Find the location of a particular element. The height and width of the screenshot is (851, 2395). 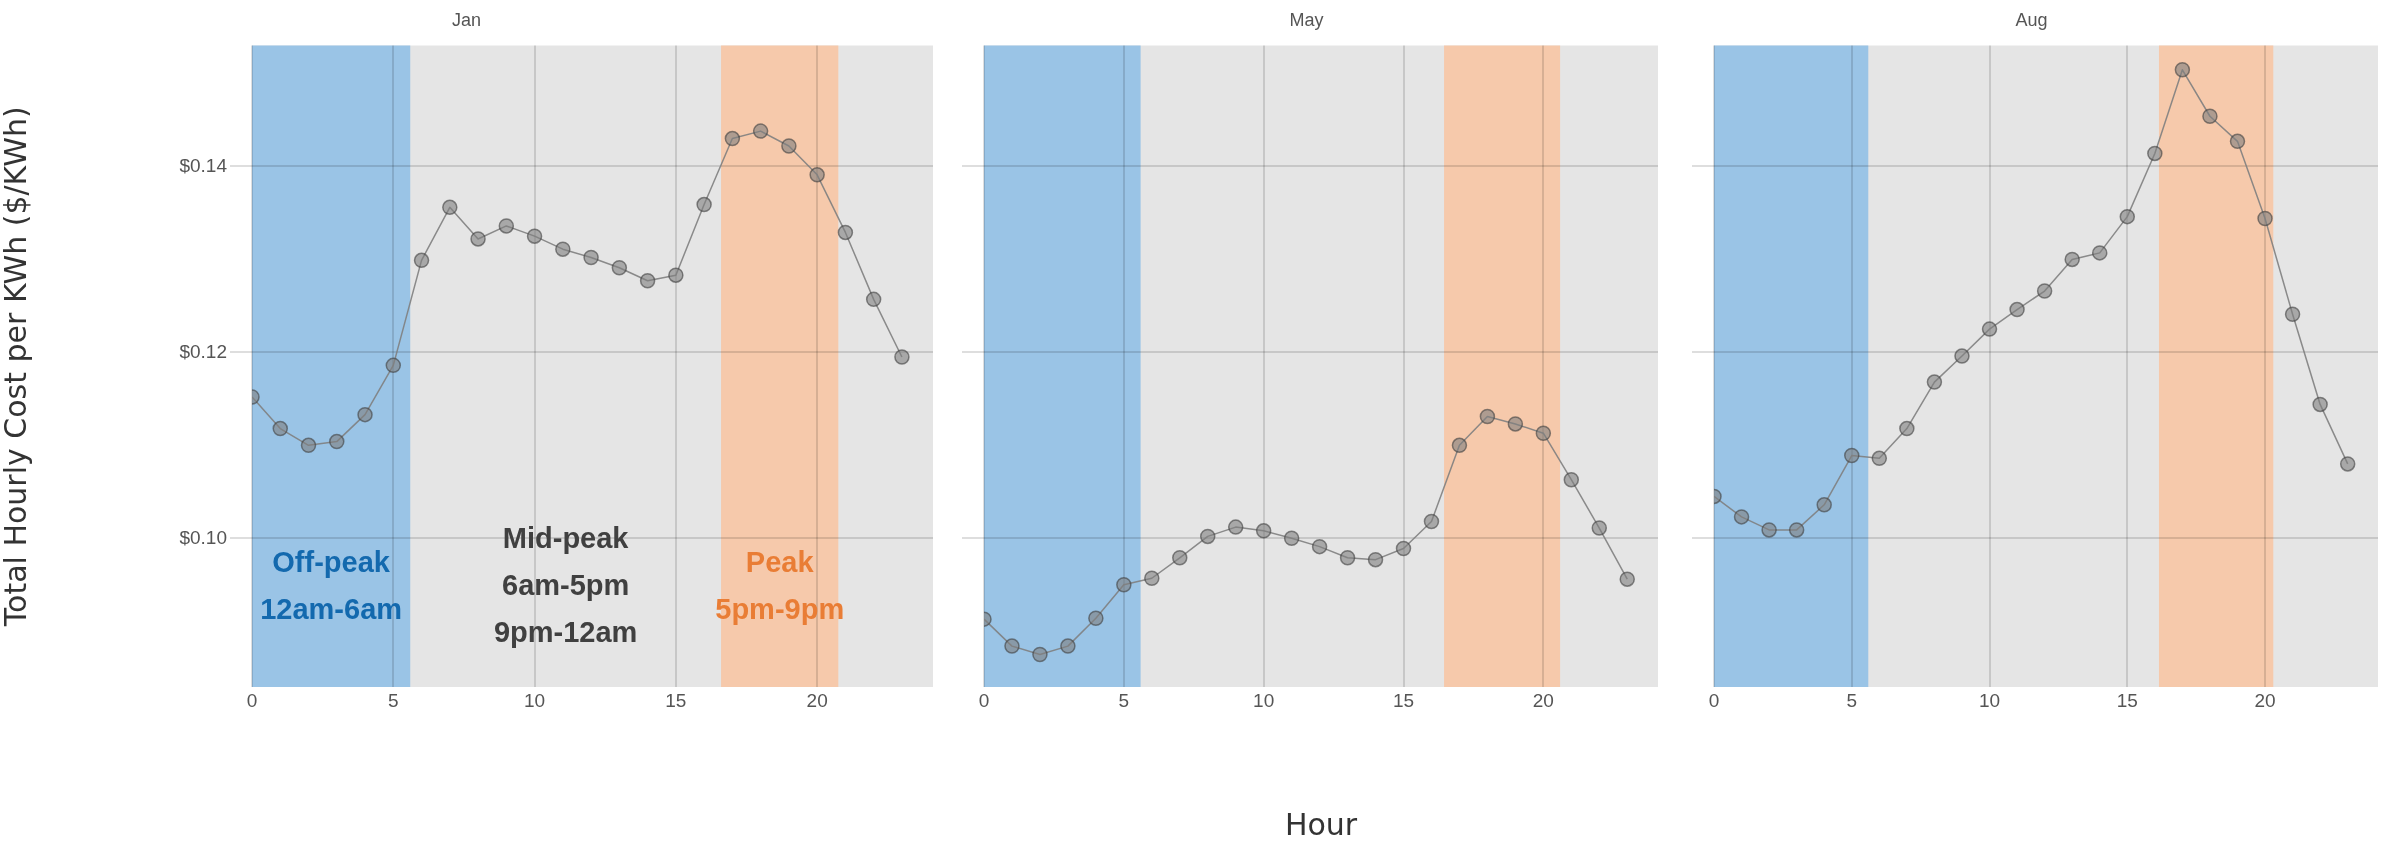

chart-title: May is located at coordinates (1306, 19).